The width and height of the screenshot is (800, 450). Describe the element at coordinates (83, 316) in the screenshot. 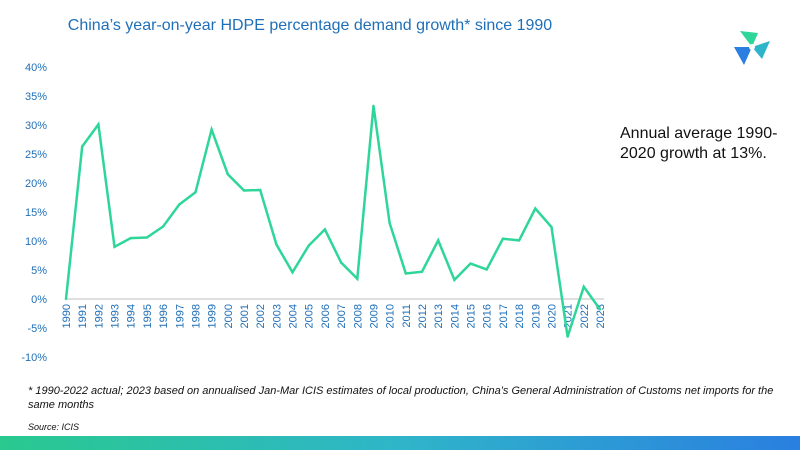

I see `x-tick-label: 1991` at that location.